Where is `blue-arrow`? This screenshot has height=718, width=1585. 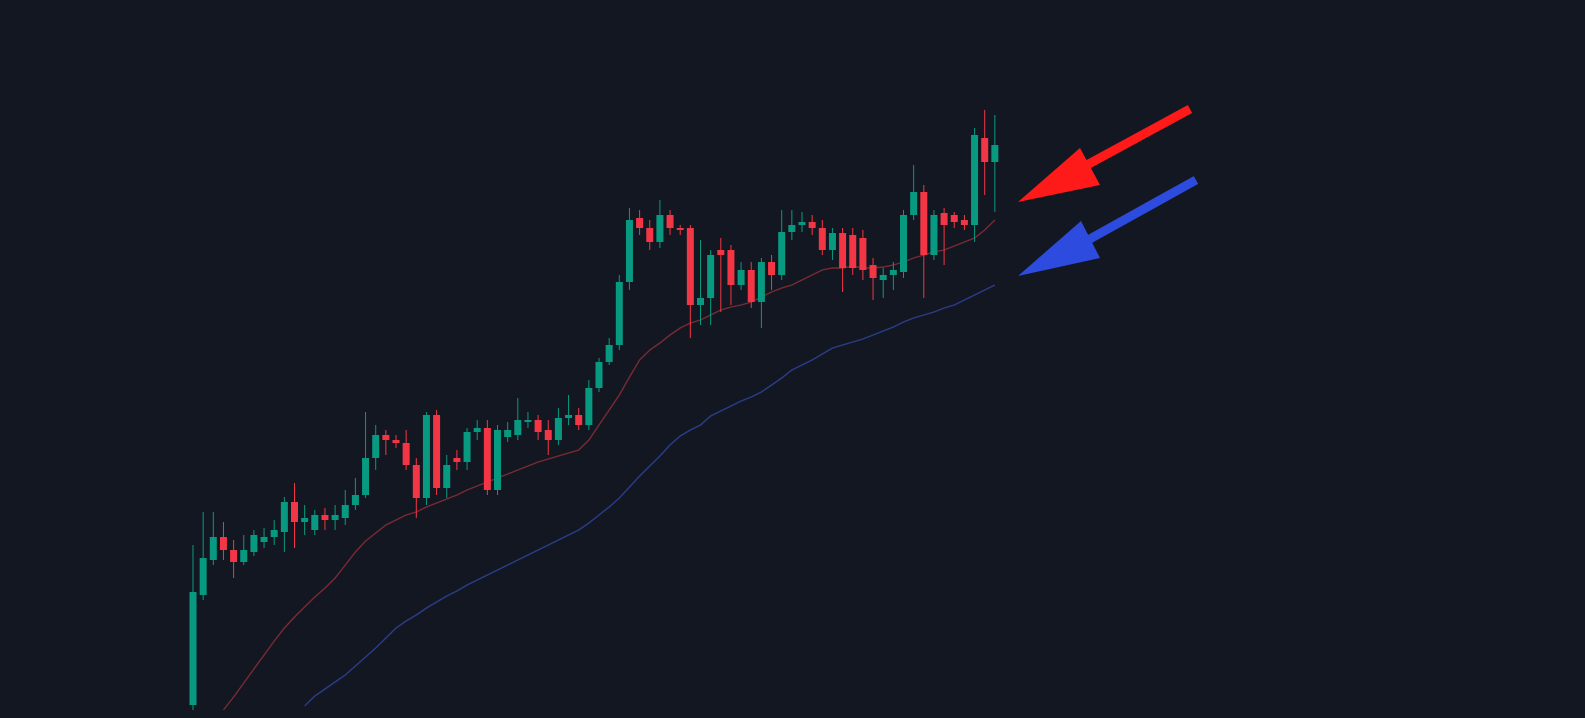
blue-arrow is located at coordinates (1108, 226).